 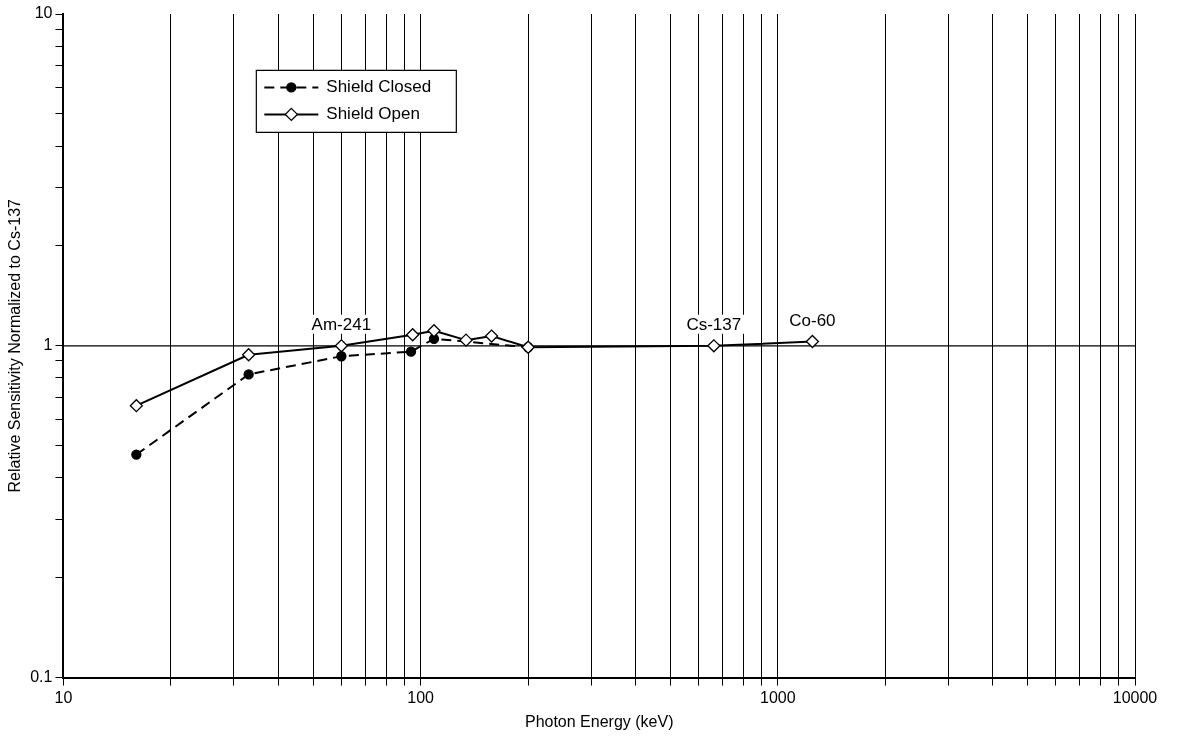 What do you see at coordinates (15, 345) in the screenshot?
I see `y-axis-title: Relative Sensitivity Normalized to Cs-137` at bounding box center [15, 345].